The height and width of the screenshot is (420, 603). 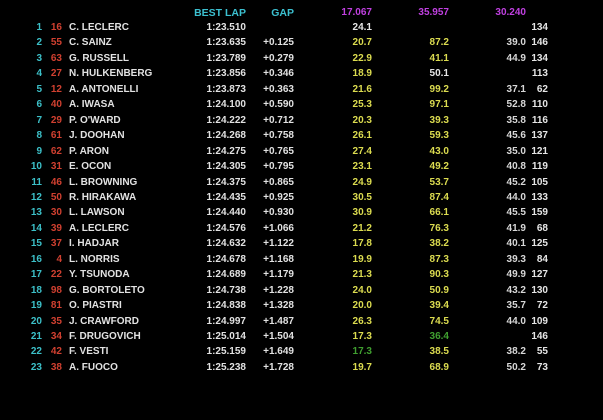 What do you see at coordinates (56, 182) in the screenshot?
I see `car-number: 46` at bounding box center [56, 182].